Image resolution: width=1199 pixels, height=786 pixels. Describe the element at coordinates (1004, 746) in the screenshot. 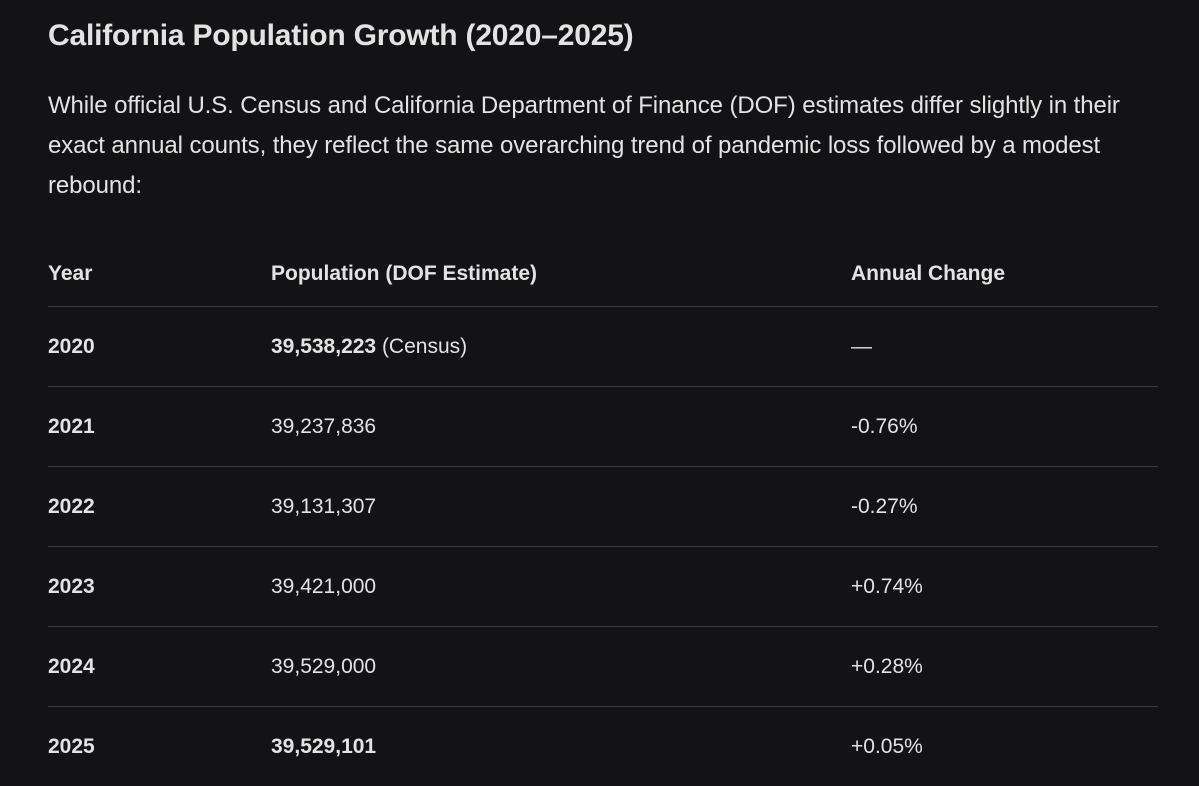

I see `change-cell: +0.05%` at that location.